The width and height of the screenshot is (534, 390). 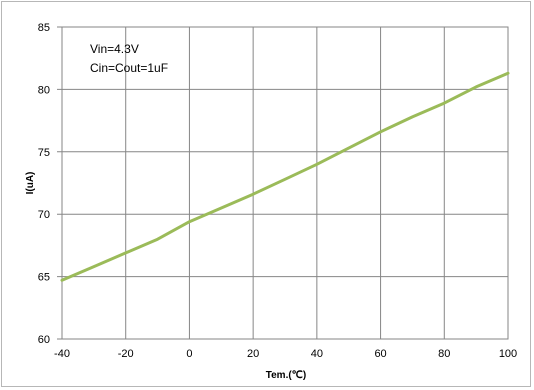 I want to click on y-axis: 60 65 70 75 80 85, so click(x=44, y=184).